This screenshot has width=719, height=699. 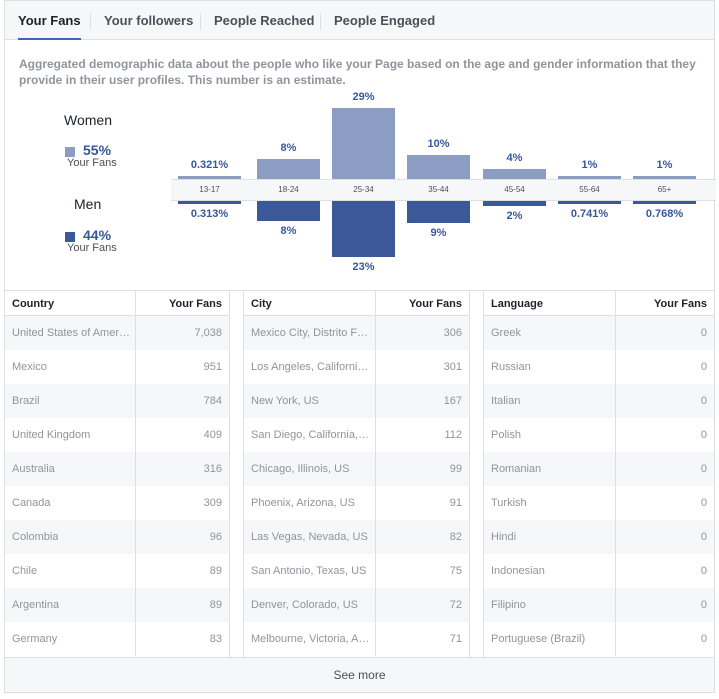 I want to click on row-fan-count: 306, so click(x=452, y=333).